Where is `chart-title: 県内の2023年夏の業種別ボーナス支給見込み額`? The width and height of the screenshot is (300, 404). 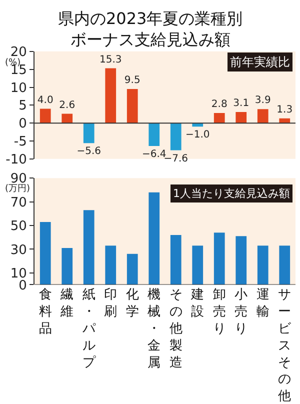
chart-title: 県内の2023年夏の業種別ボーナス支給見込み額 is located at coordinates (150, 29).